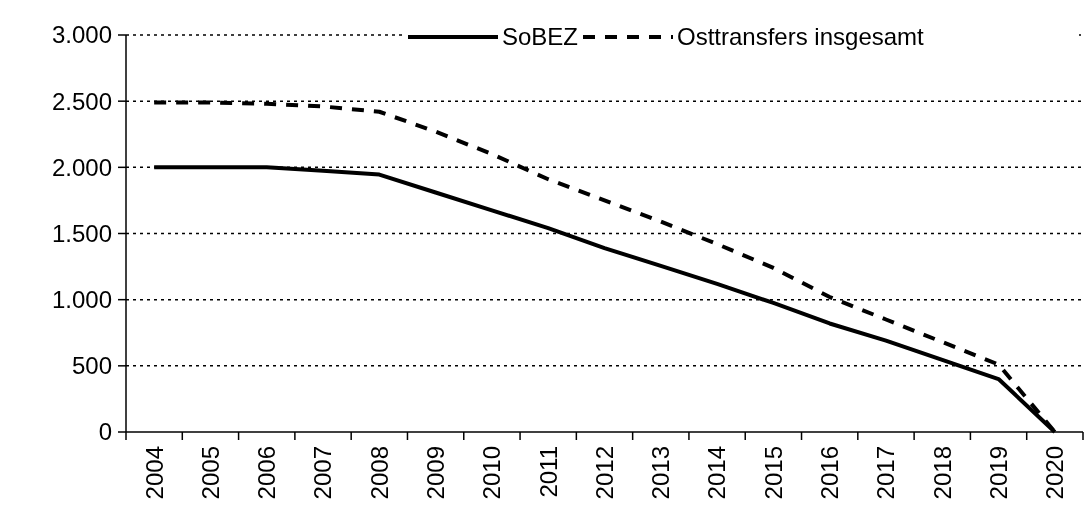 This screenshot has width=1089, height=520. What do you see at coordinates (604, 473) in the screenshot?
I see `x-tick-label: 2012` at bounding box center [604, 473].